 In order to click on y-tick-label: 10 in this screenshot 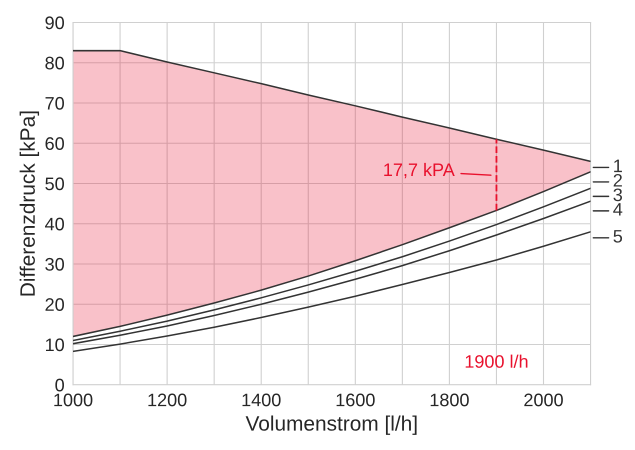, I will do `click(55, 345)`.